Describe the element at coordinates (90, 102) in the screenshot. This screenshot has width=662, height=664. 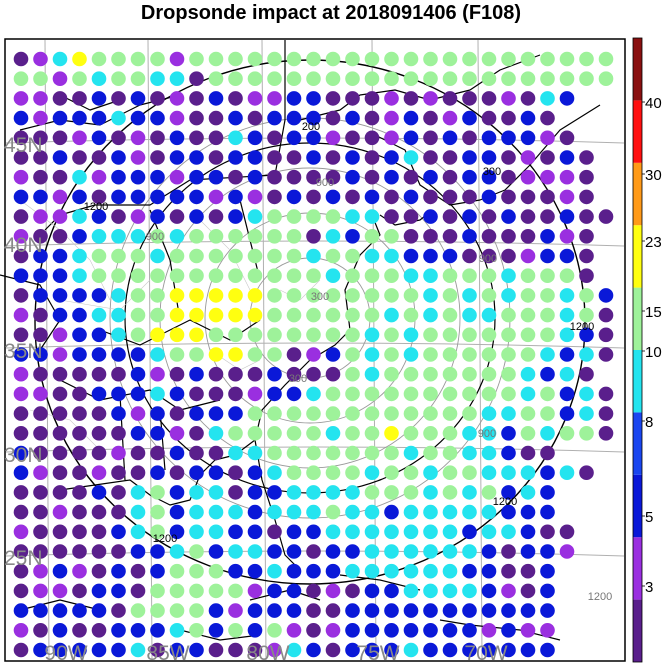
I see `coast-border-line` at that location.